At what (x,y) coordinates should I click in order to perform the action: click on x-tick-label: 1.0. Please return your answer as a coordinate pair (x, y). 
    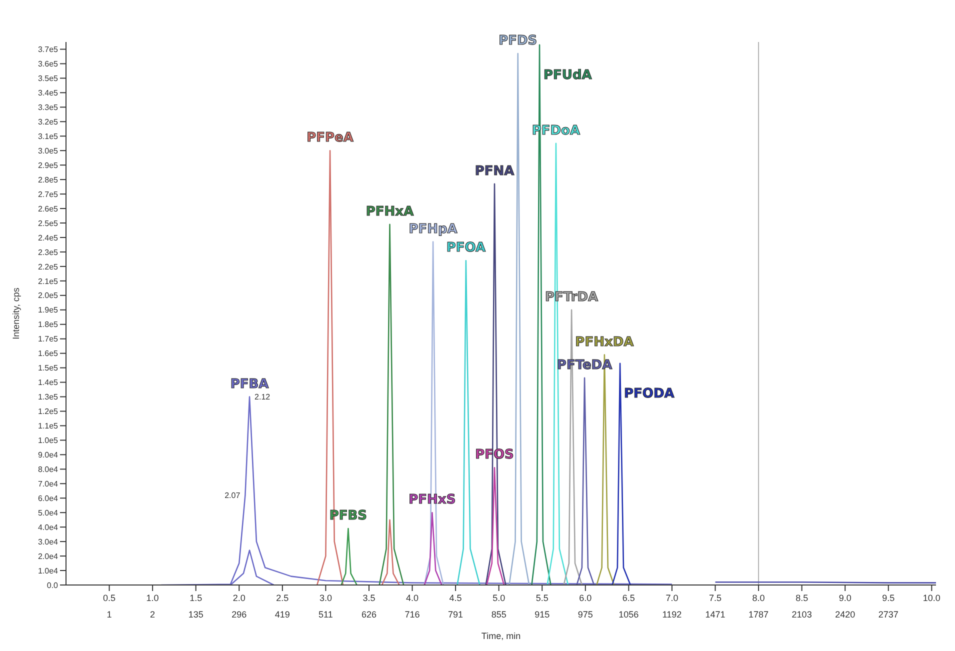
    Looking at the image, I should click on (152, 598).